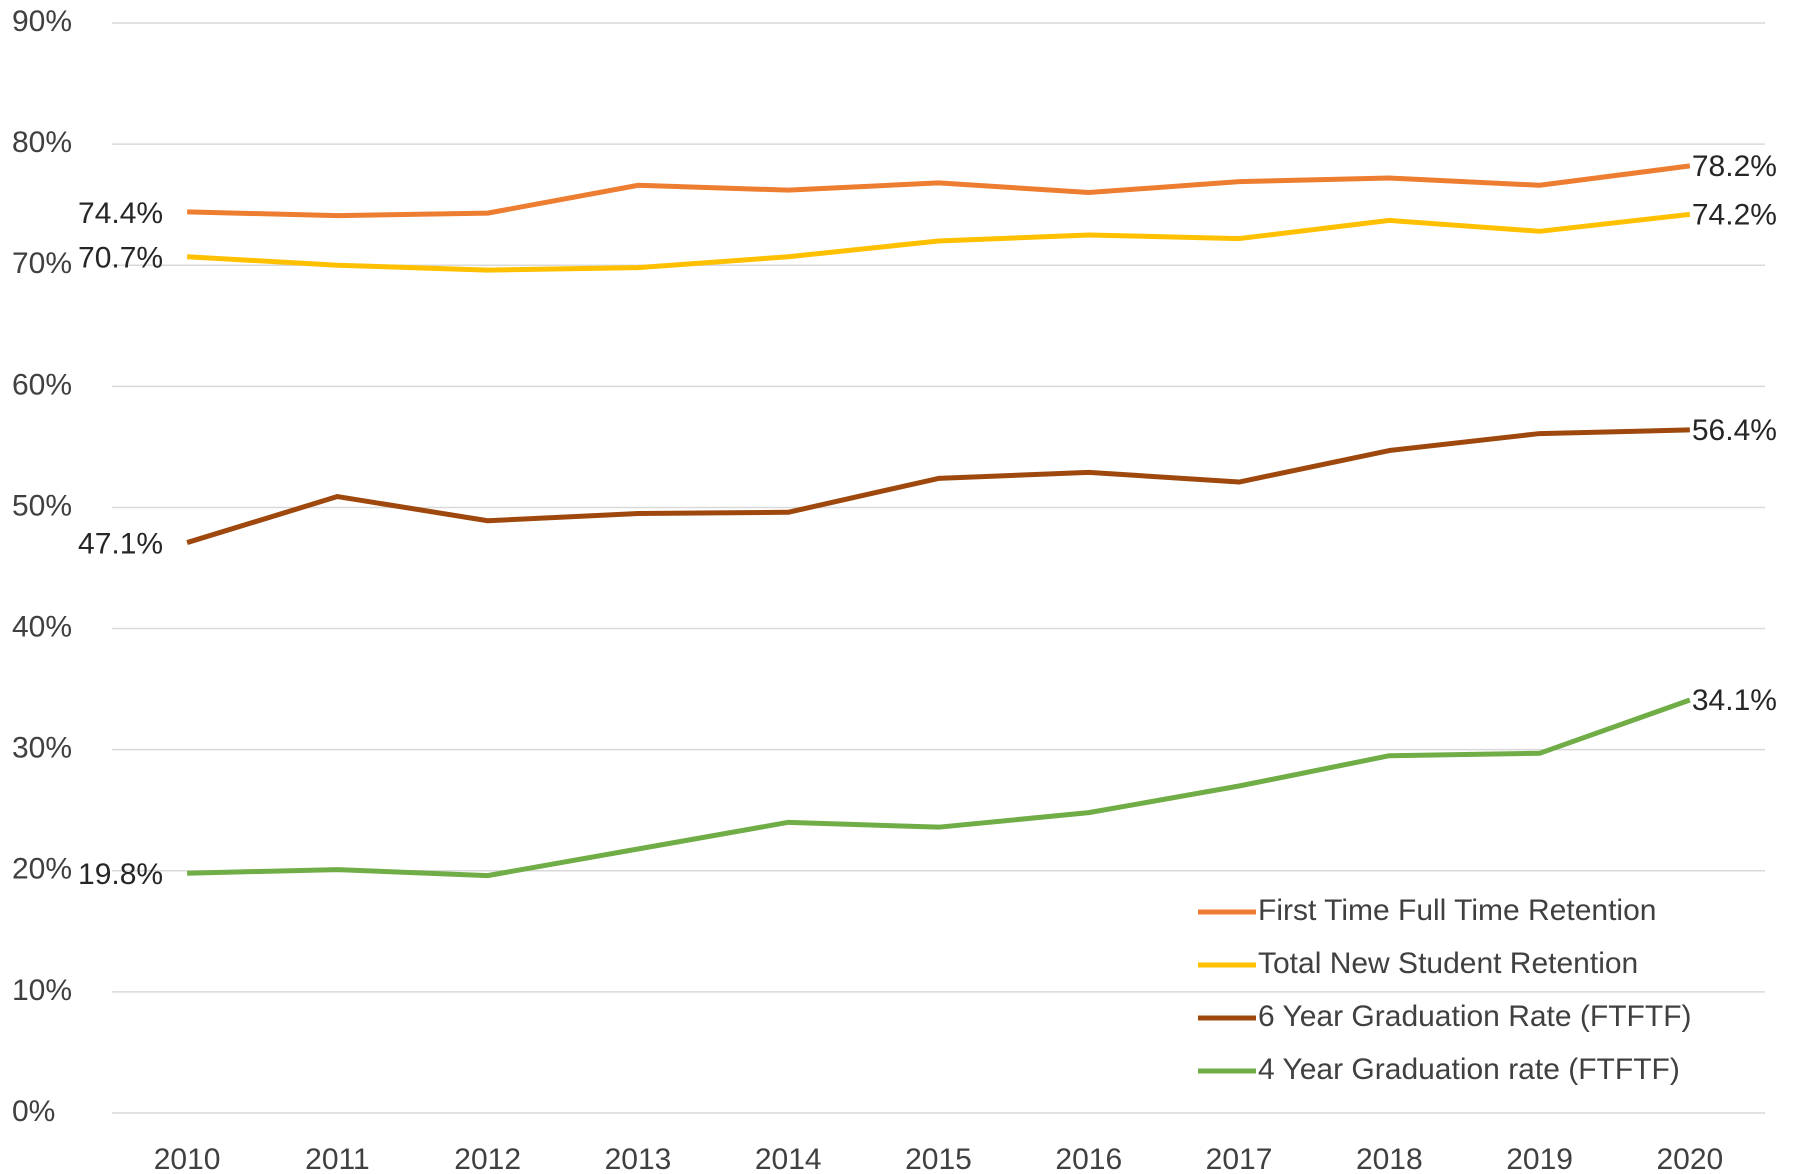 This screenshot has height=1174, width=1799. Describe the element at coordinates (120, 874) in the screenshot. I see `data-label: 19.8%` at that location.